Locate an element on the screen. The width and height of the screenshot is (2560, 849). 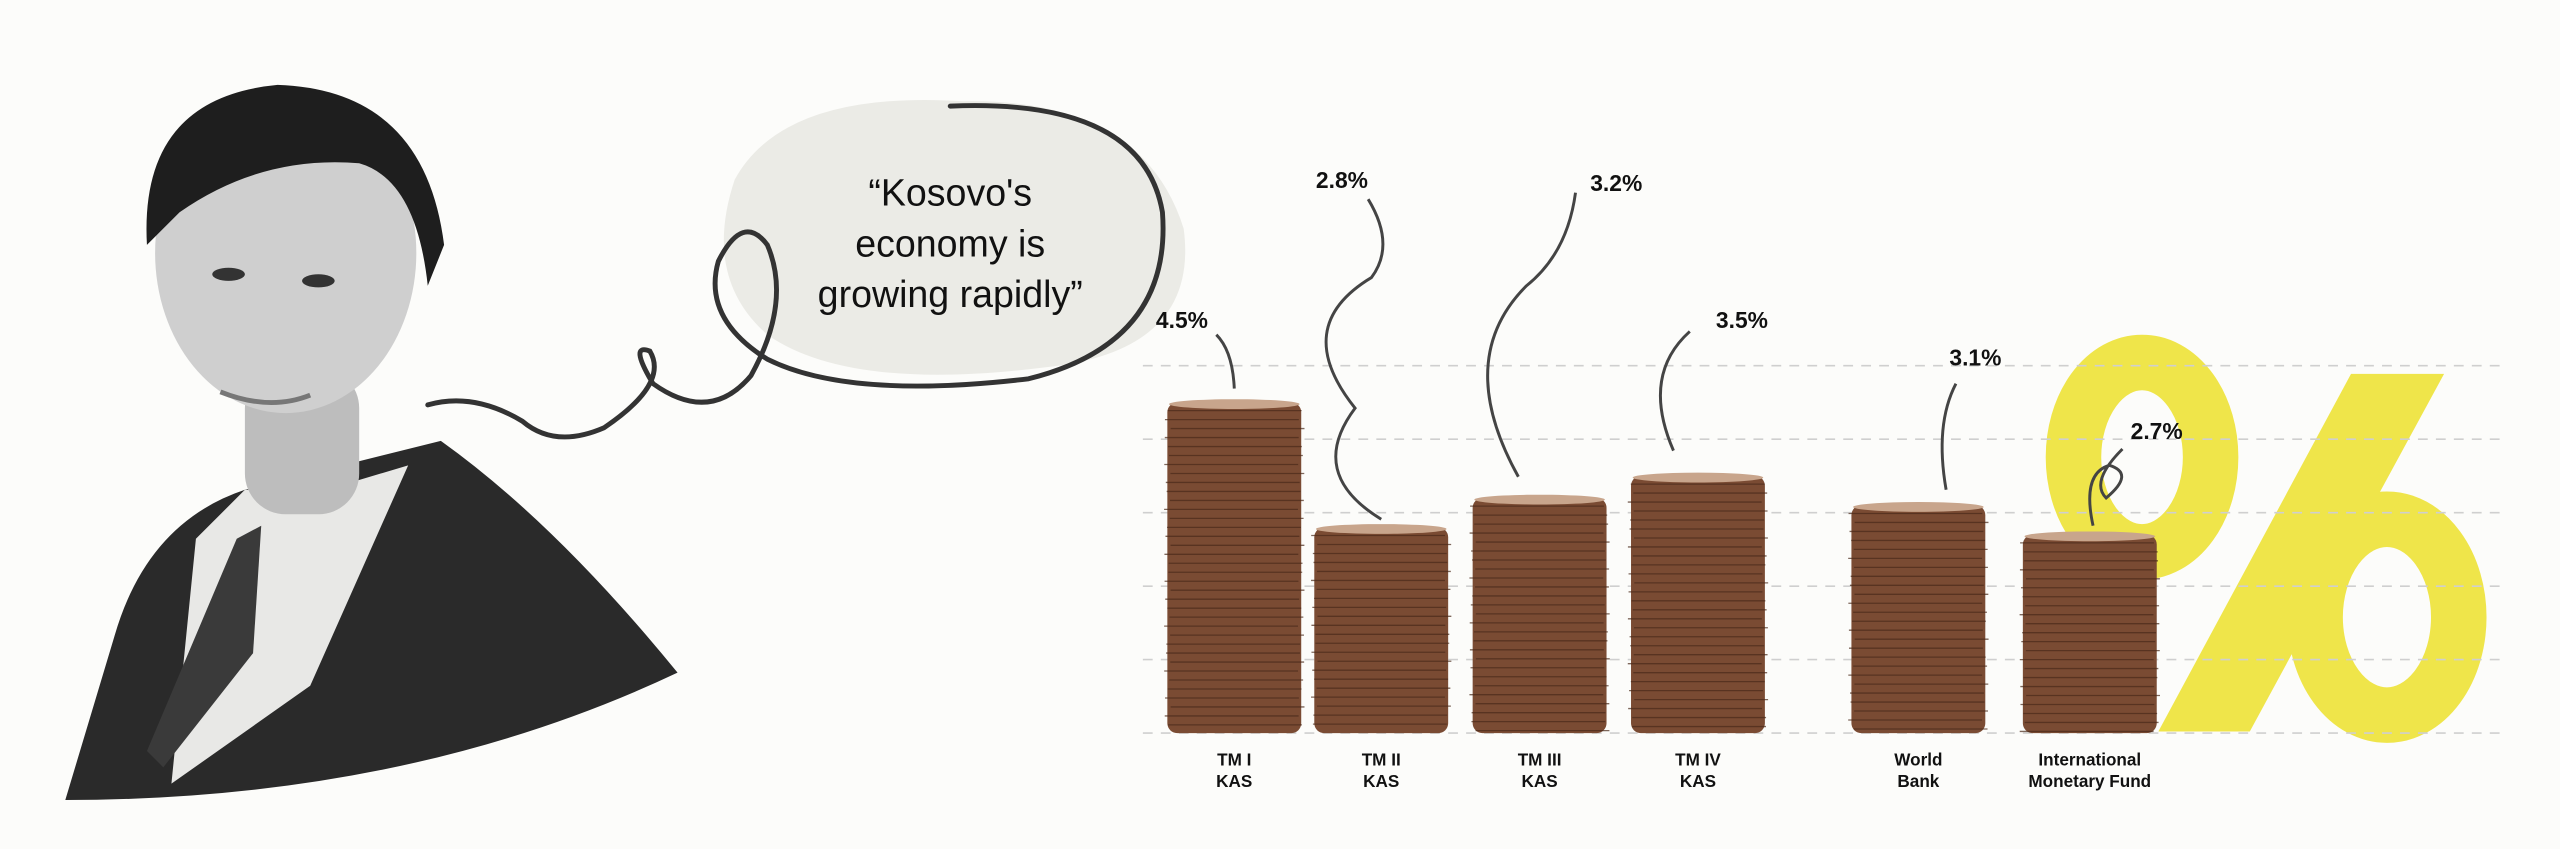
speech-bubble is located at coordinates (805, 269).